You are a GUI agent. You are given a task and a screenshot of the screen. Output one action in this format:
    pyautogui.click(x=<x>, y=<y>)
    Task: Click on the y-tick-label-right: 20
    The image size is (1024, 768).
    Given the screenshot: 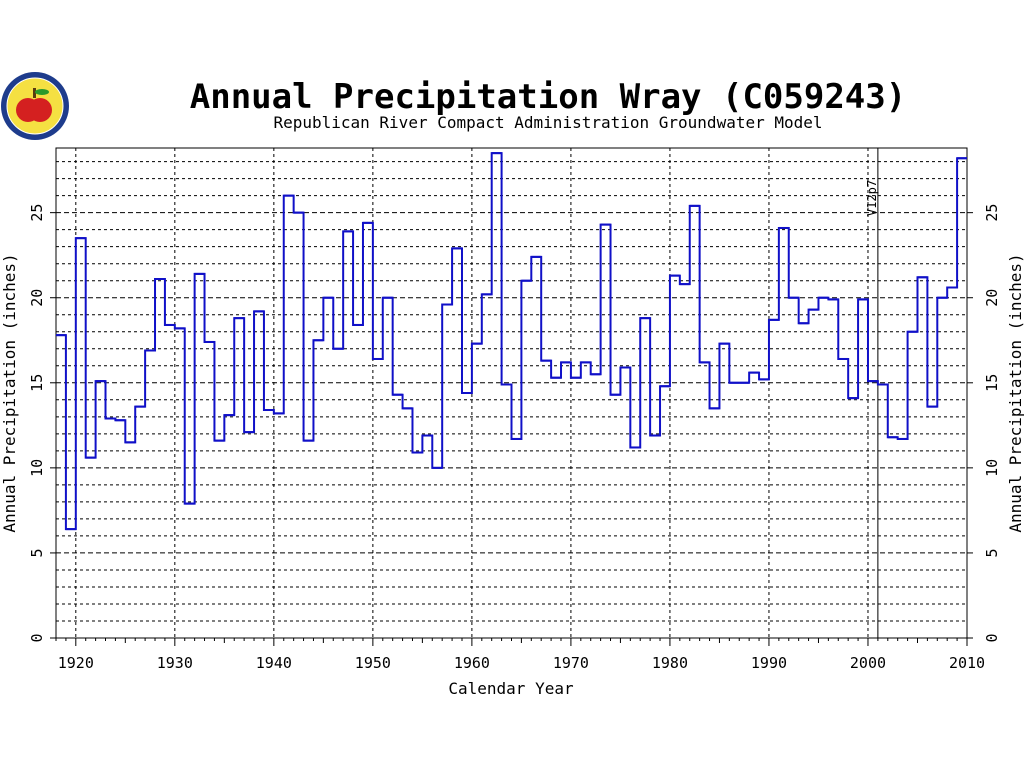 What is the action you would take?
    pyautogui.click(x=992, y=298)
    